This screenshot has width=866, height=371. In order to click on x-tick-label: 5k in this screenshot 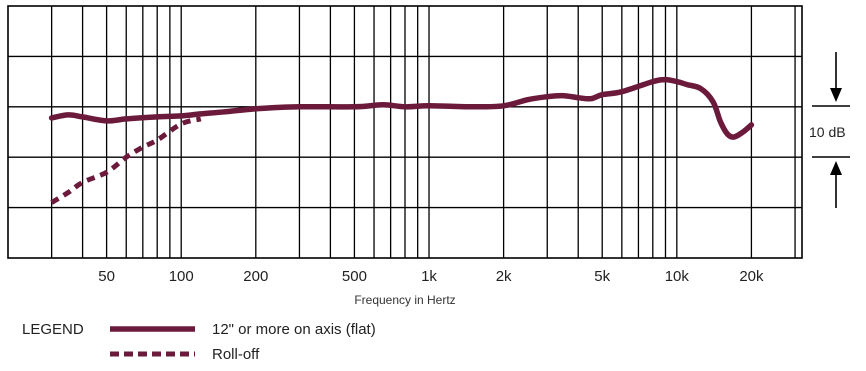, I will do `click(602, 276)`.